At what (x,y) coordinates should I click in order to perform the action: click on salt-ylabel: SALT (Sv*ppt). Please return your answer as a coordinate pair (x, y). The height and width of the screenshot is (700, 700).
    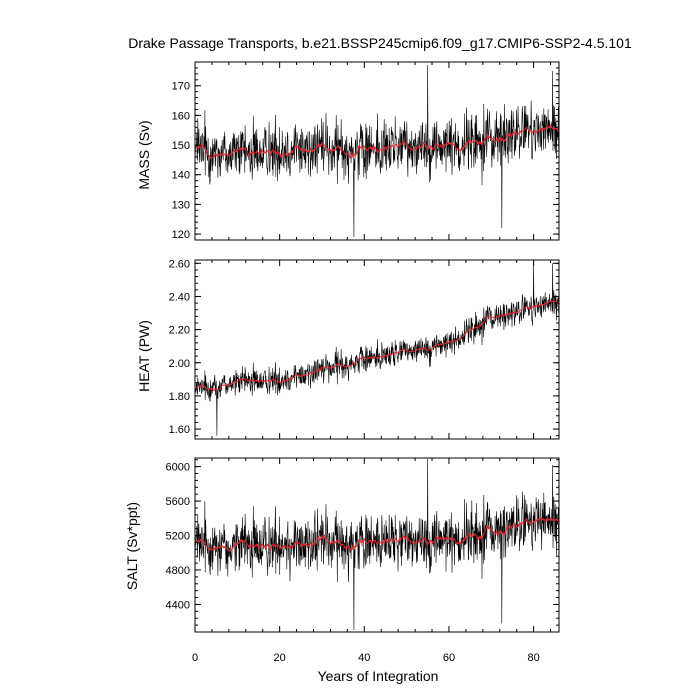
    Looking at the image, I should click on (132, 546).